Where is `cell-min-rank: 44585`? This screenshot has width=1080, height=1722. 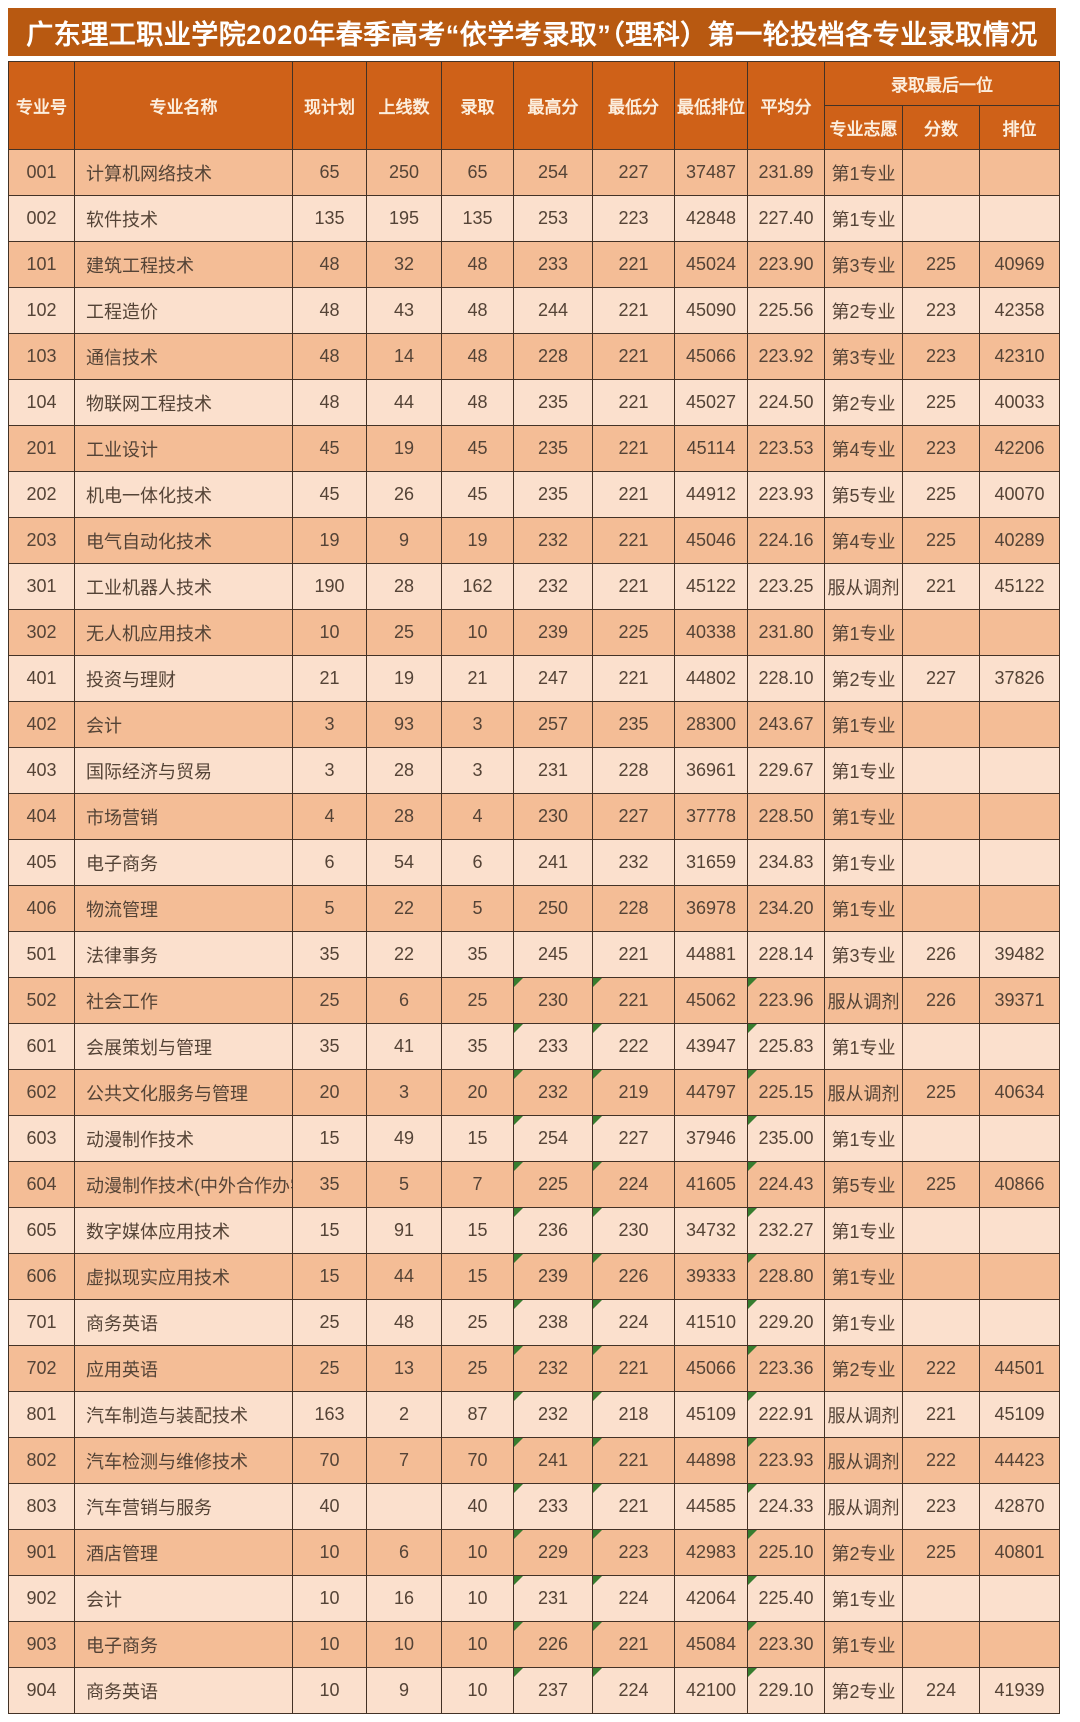 cell-min-rank: 44585 is located at coordinates (711, 1506).